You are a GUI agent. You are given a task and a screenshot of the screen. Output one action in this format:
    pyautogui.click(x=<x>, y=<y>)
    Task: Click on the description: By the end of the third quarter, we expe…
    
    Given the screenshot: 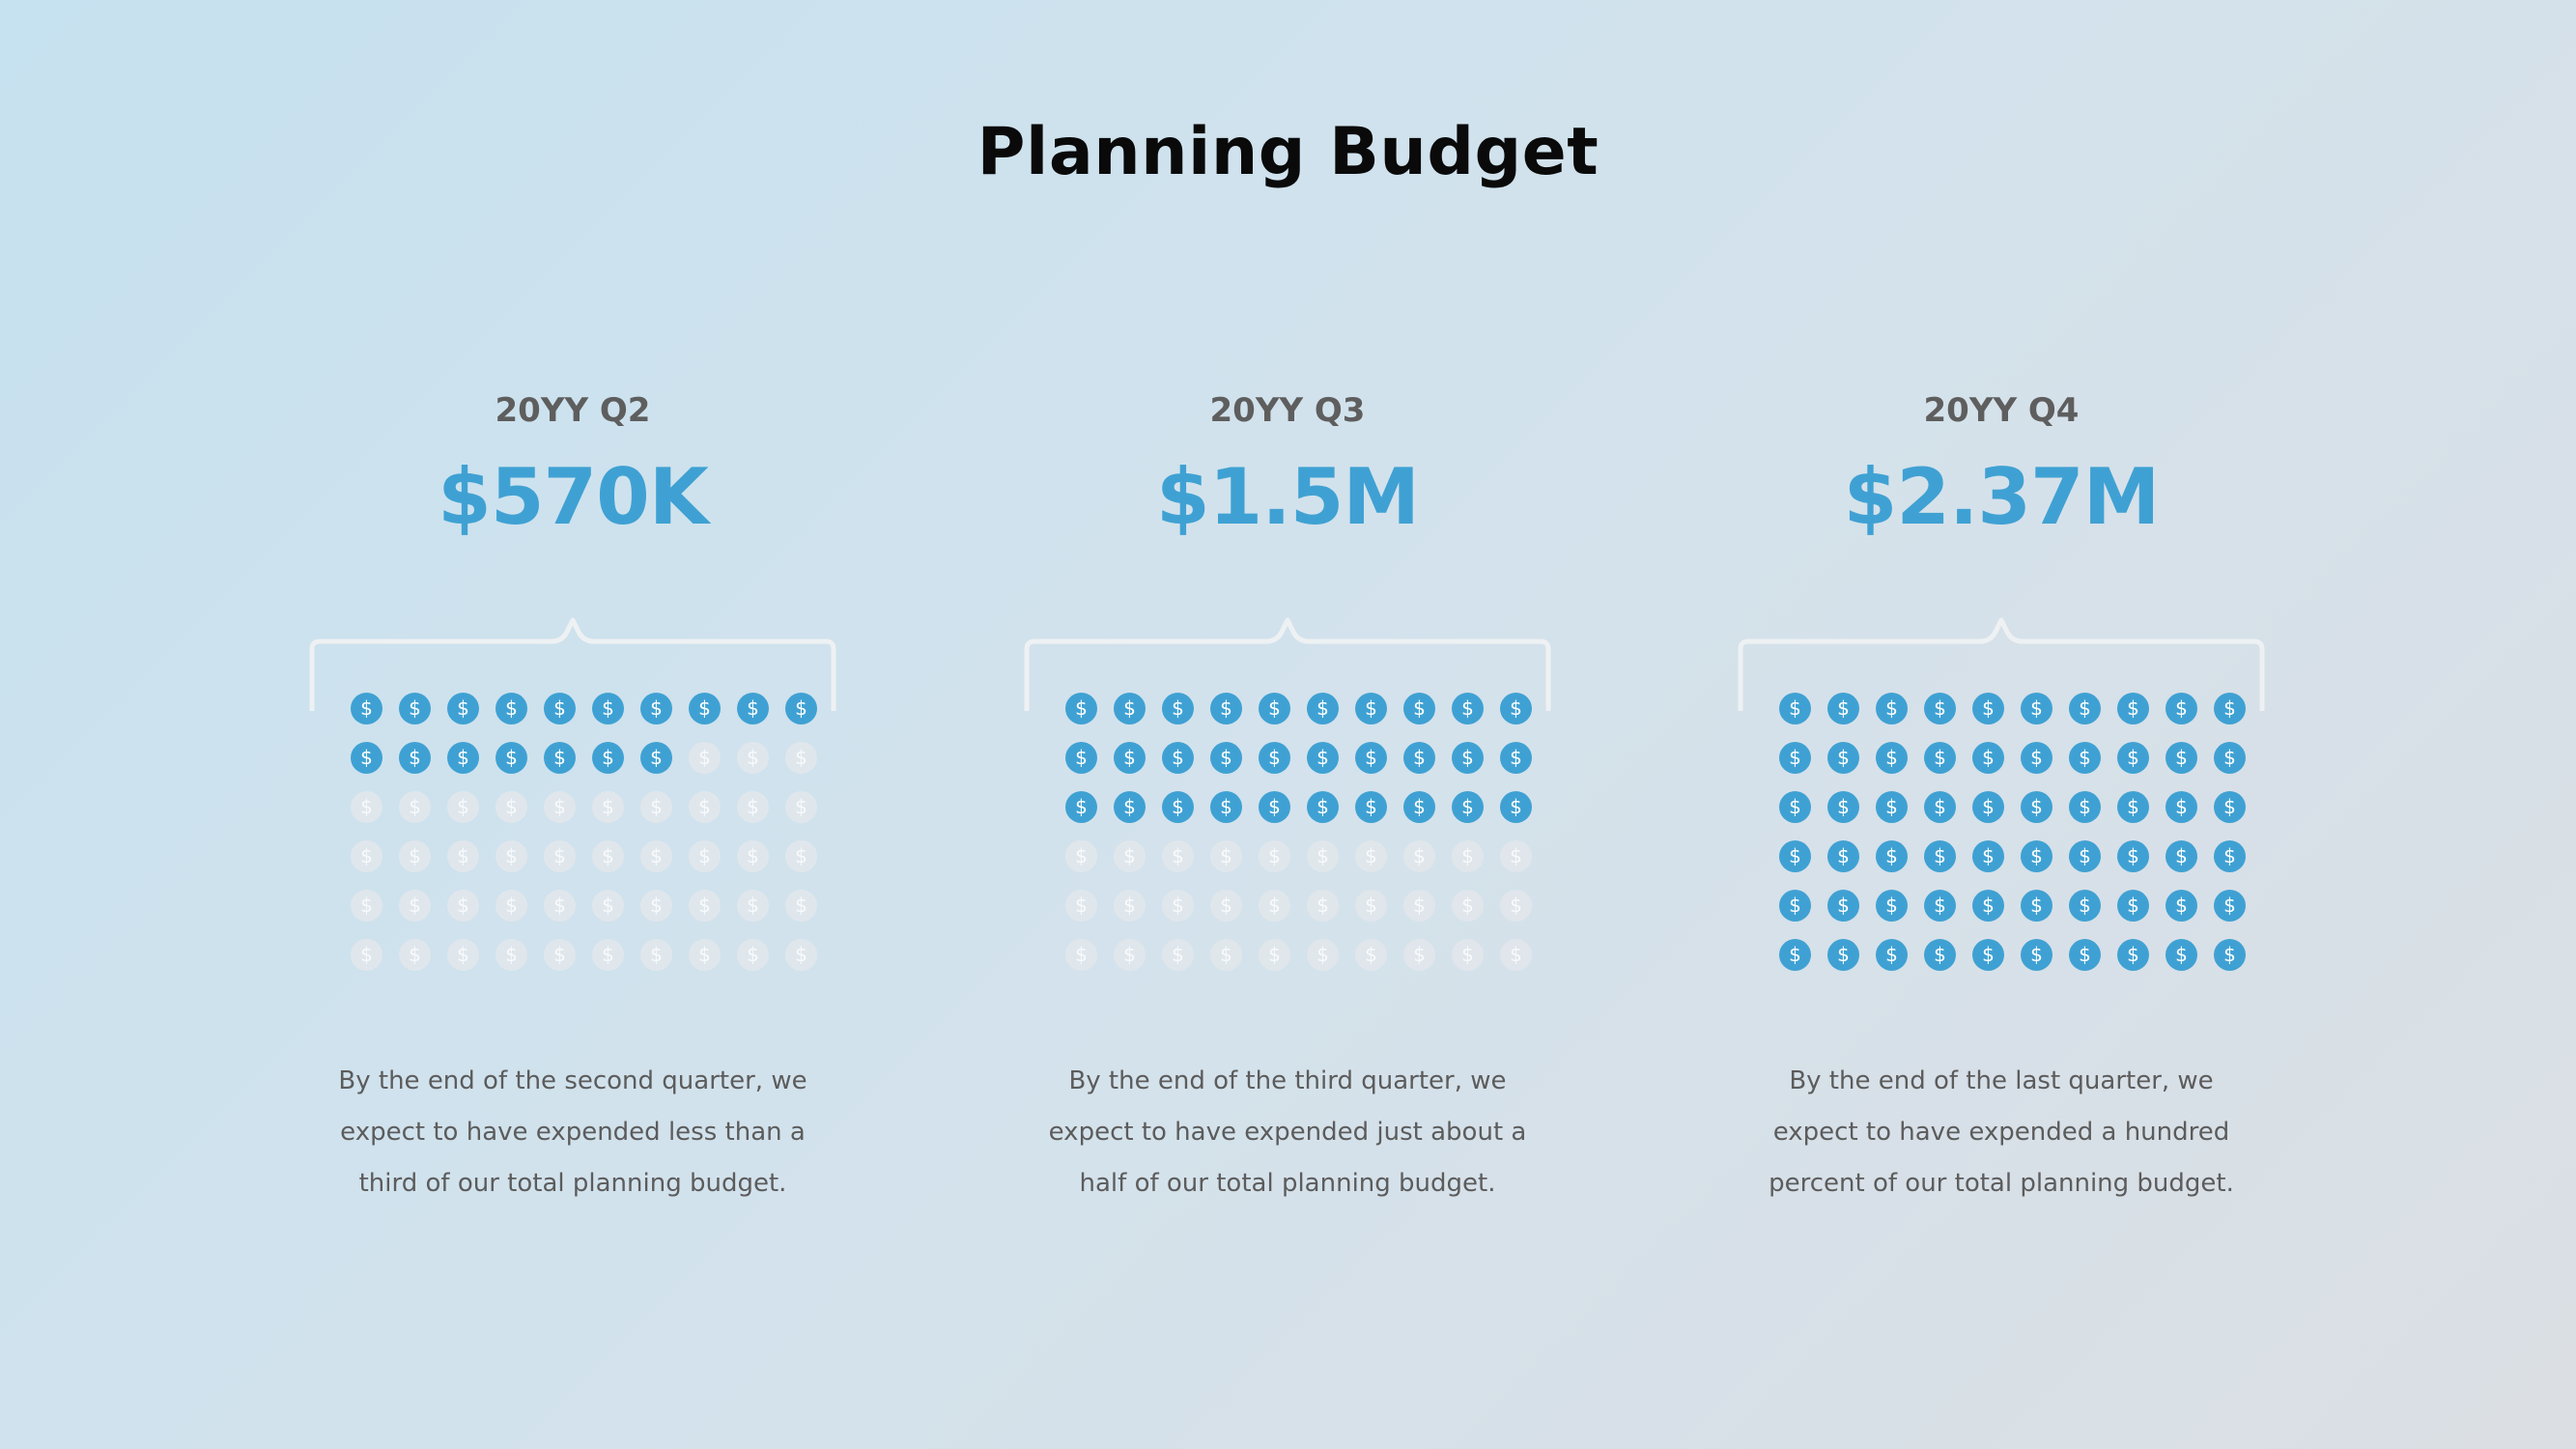 What is the action you would take?
    pyautogui.click(x=1287, y=1132)
    